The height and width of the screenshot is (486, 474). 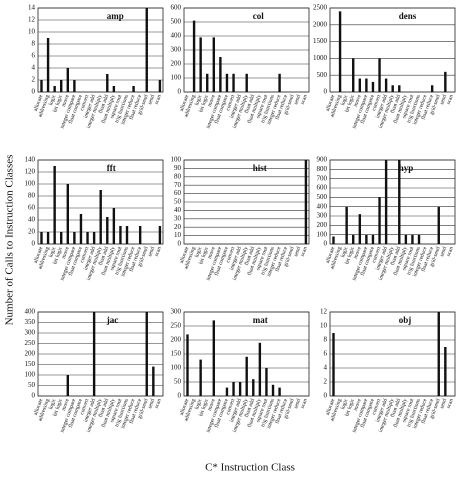 I want to click on y-tick-label: 150, so click(x=176, y=354).